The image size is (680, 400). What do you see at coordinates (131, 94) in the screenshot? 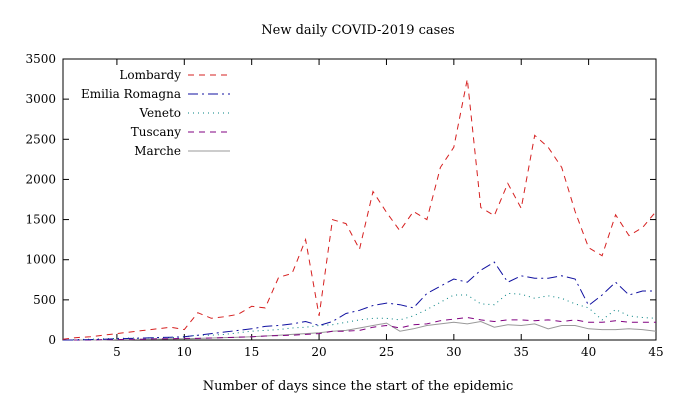
I see `legend-label: Emilia Romagna` at bounding box center [131, 94].